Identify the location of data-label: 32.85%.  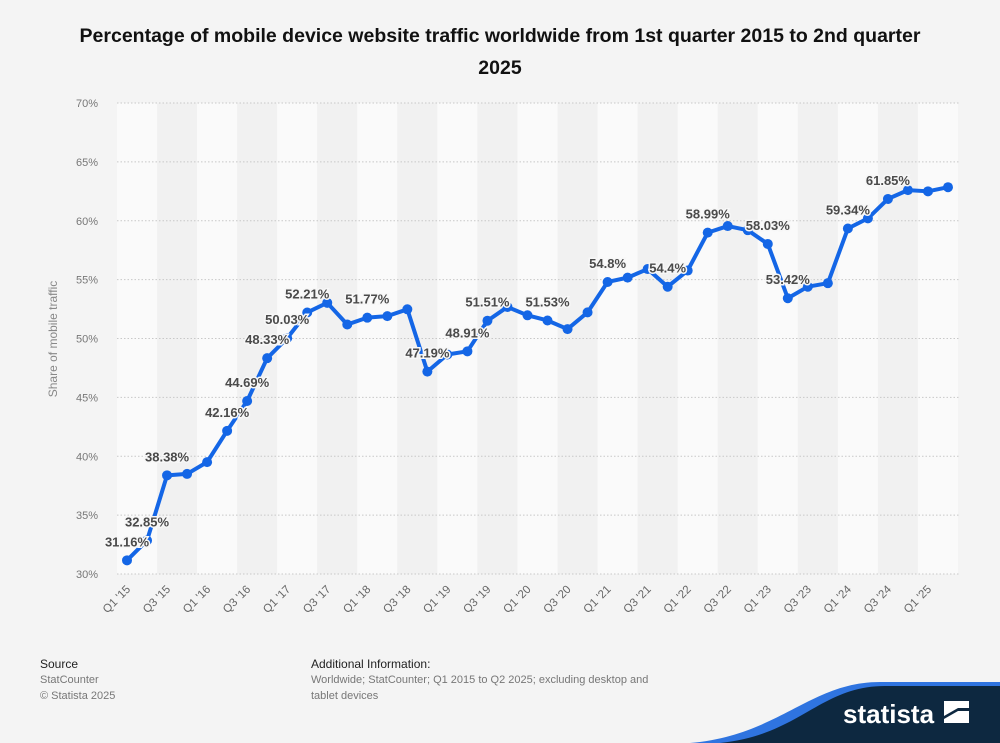
(147, 521).